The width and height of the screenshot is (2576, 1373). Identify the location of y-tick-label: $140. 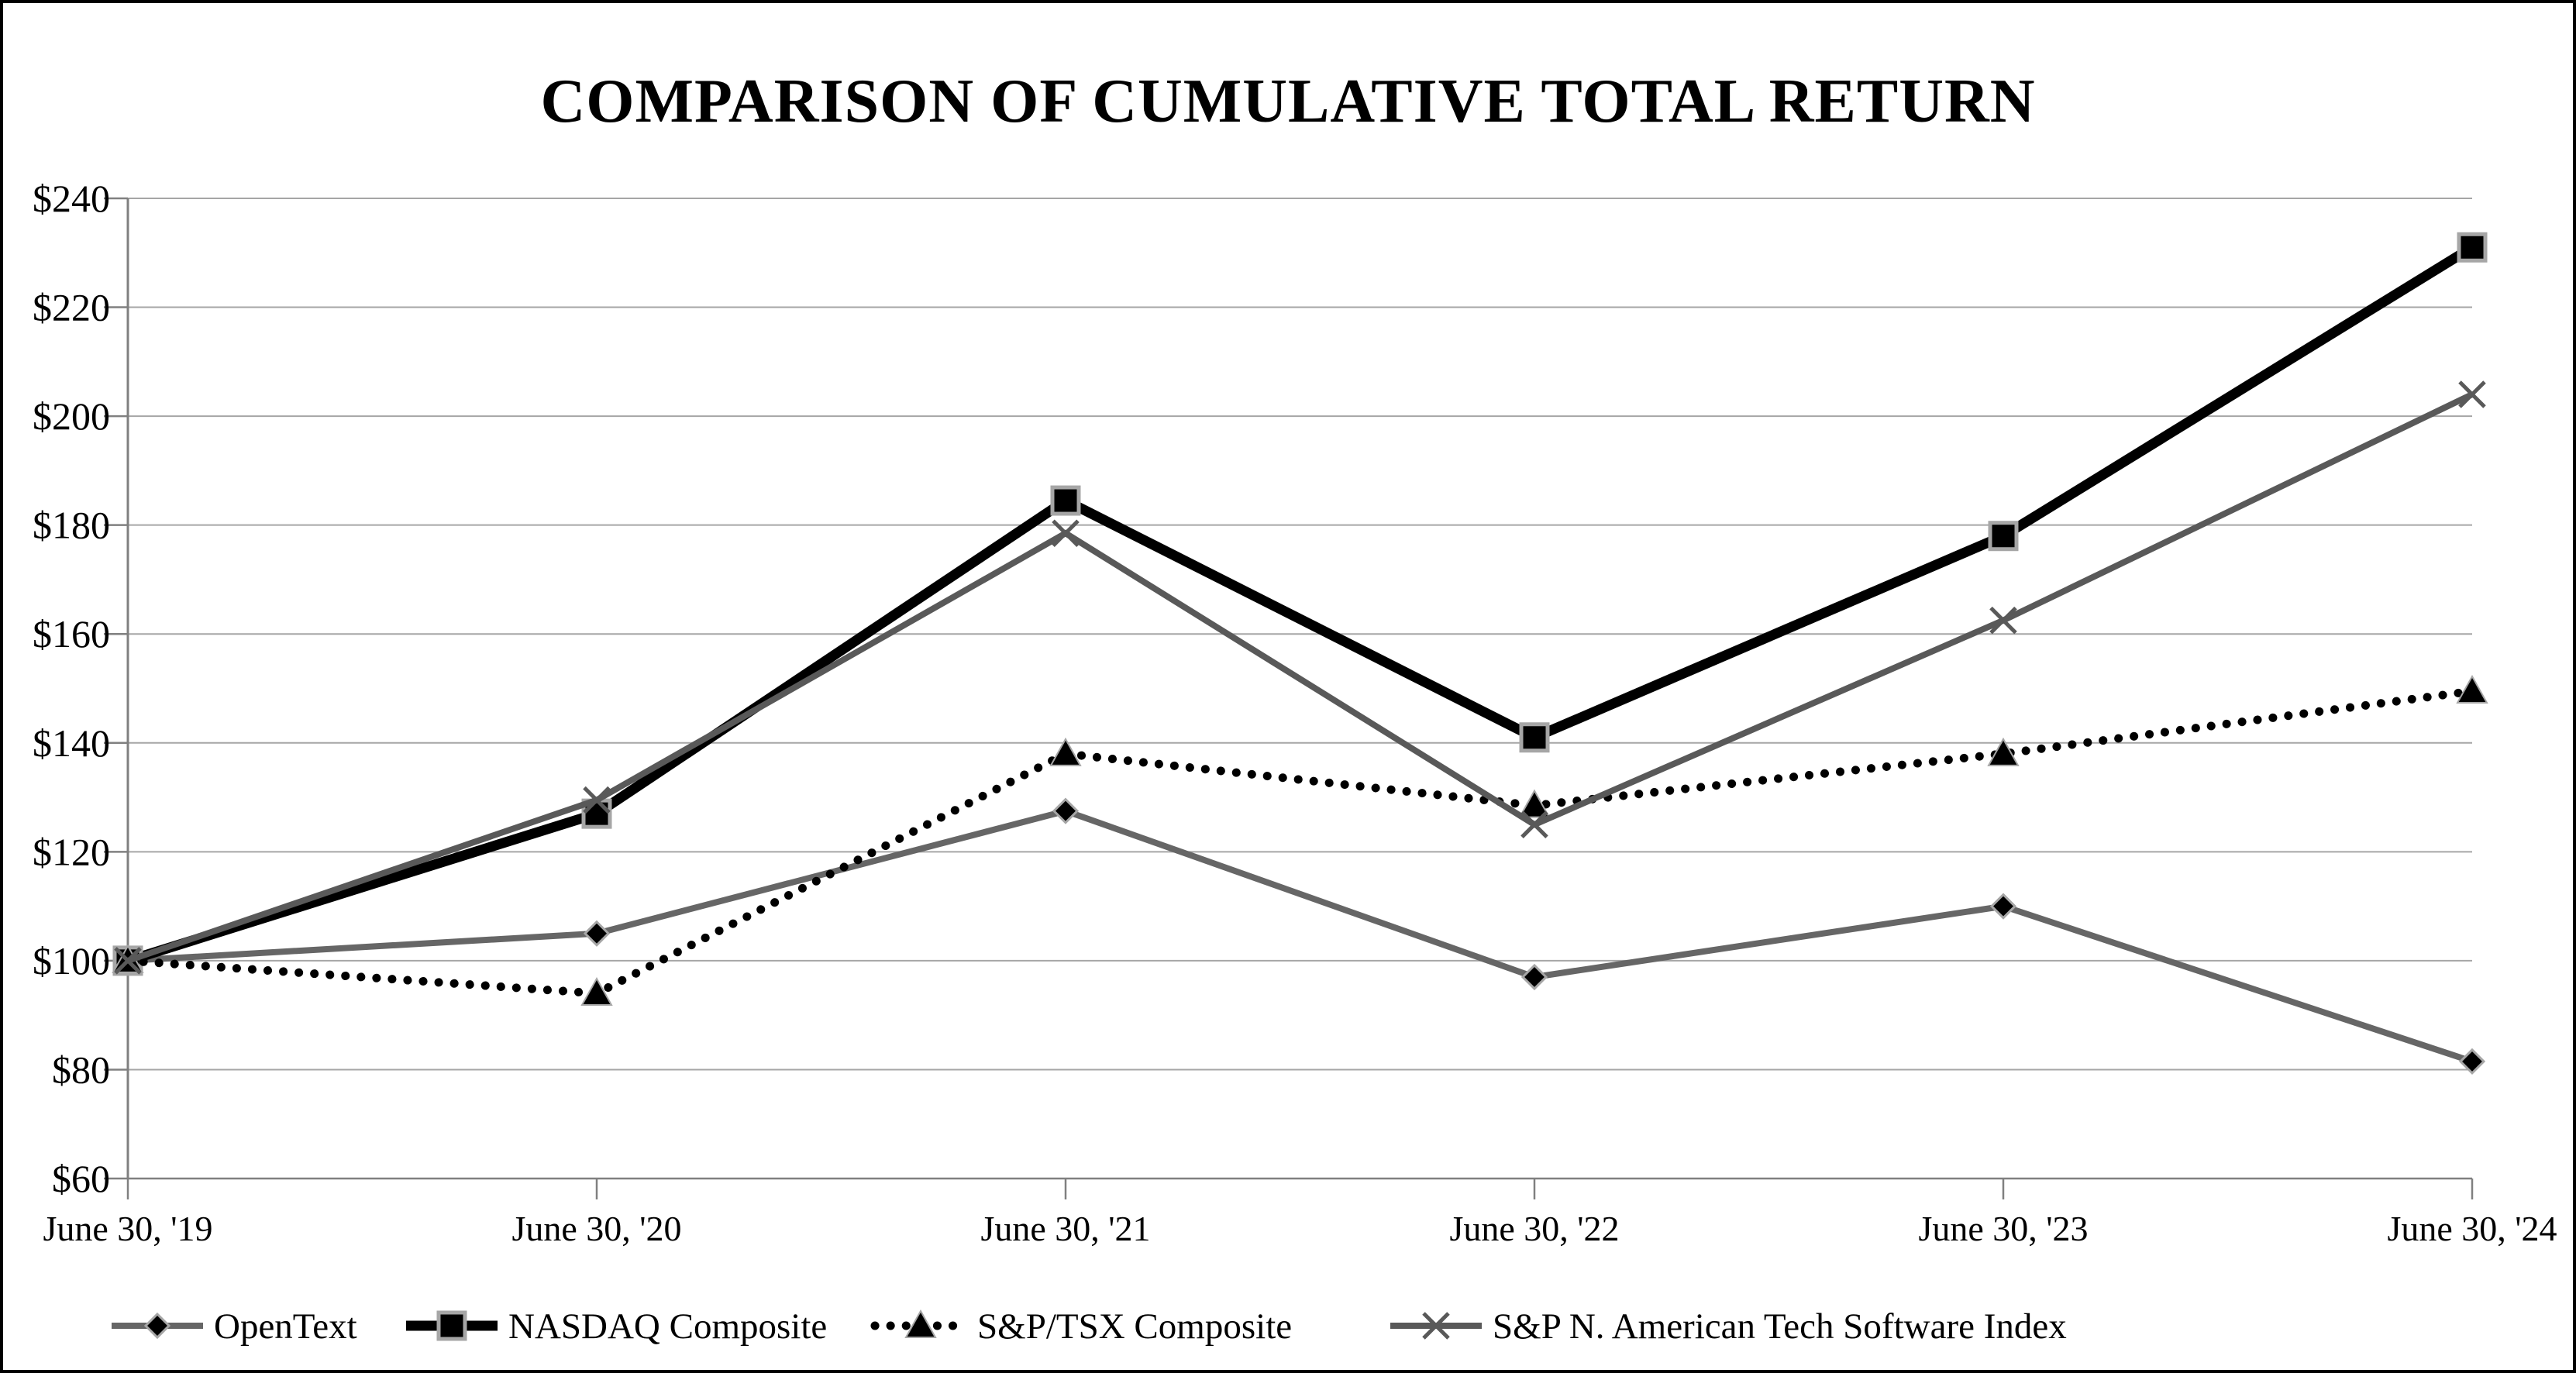
(71, 743).